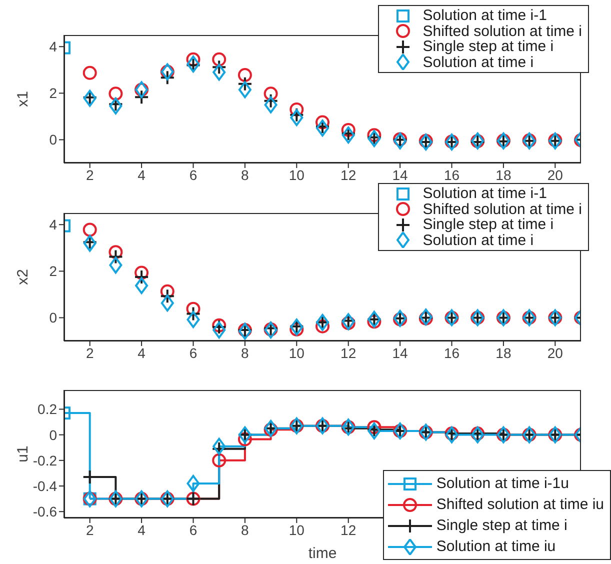  I want to click on y-tick-label: 0.2, so click(48, 409).